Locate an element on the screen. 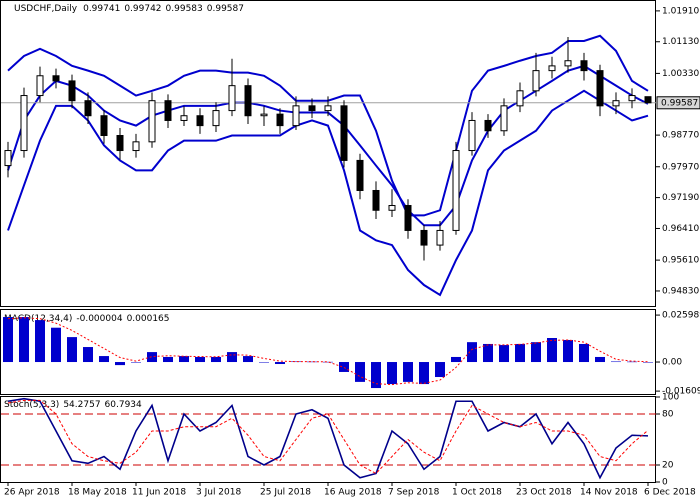  y-tick-label: 1.01130 is located at coordinates (680, 42).